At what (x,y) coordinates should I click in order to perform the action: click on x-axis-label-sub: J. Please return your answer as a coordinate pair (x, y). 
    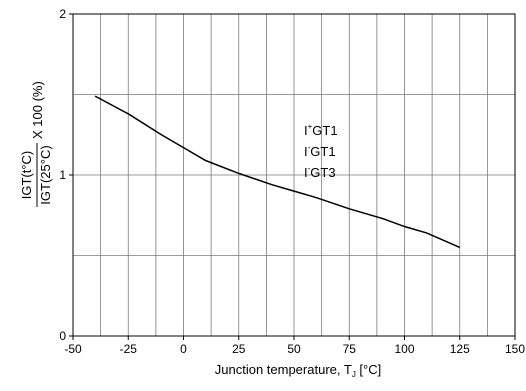
    Looking at the image, I should click on (354, 374).